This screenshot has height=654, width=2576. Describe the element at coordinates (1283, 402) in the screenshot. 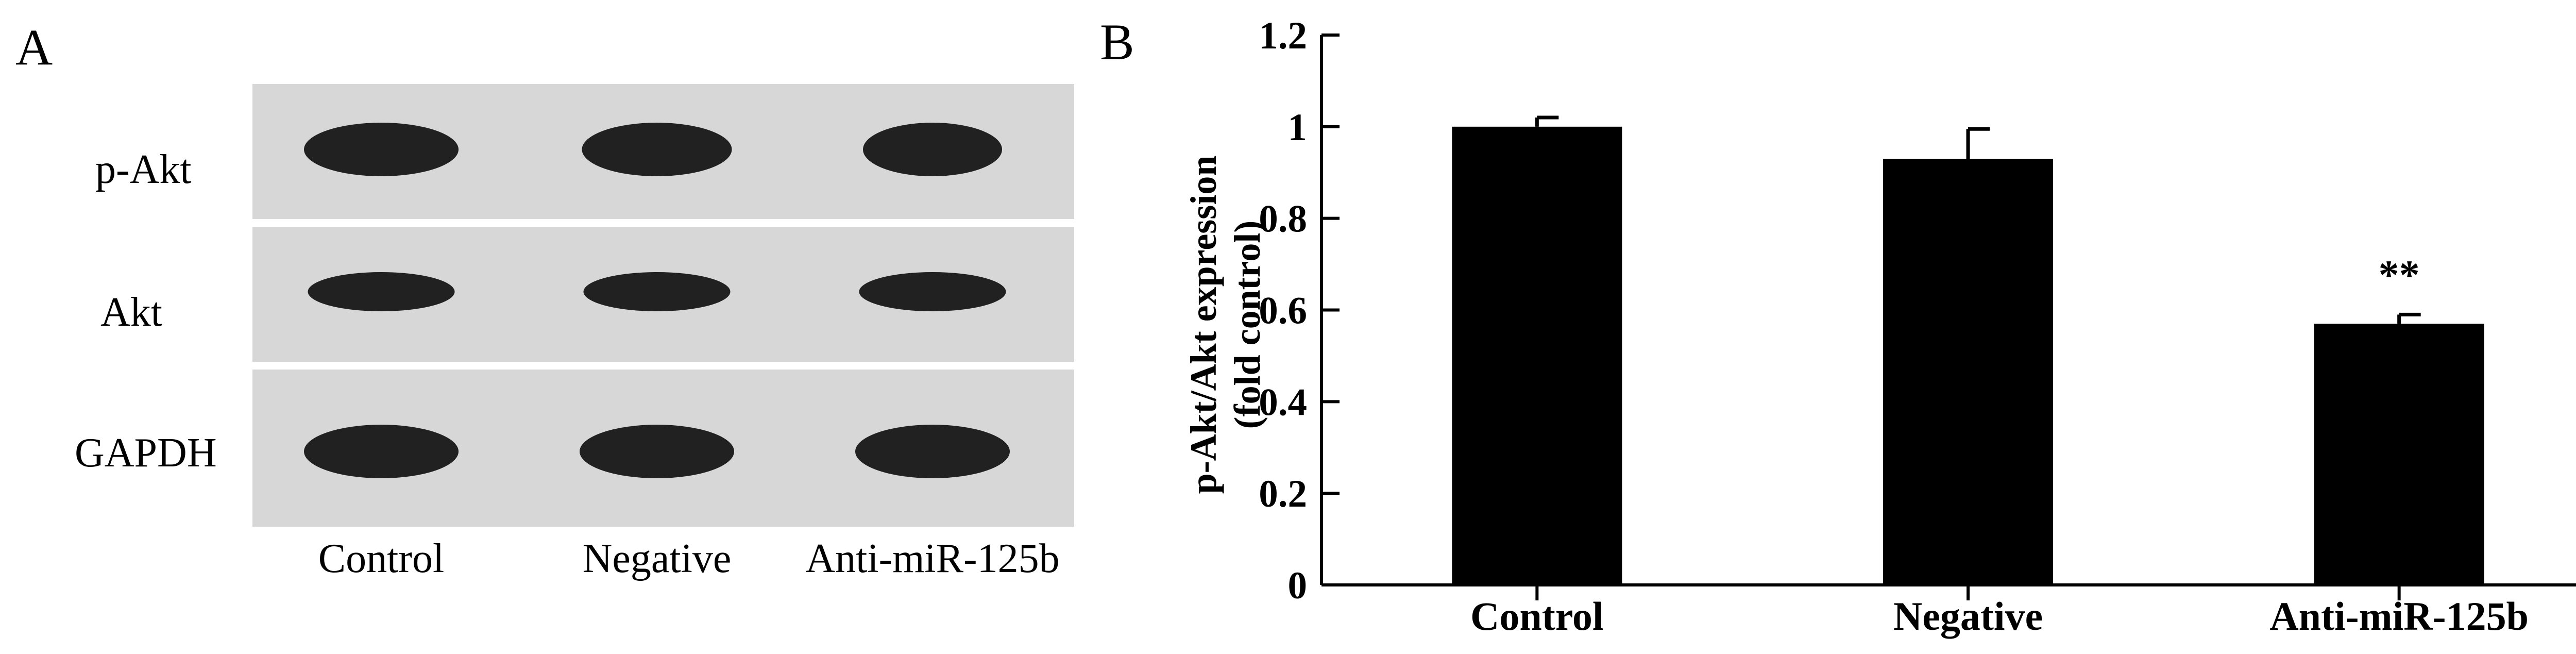

I see `y-tick-label: 0.4` at that location.